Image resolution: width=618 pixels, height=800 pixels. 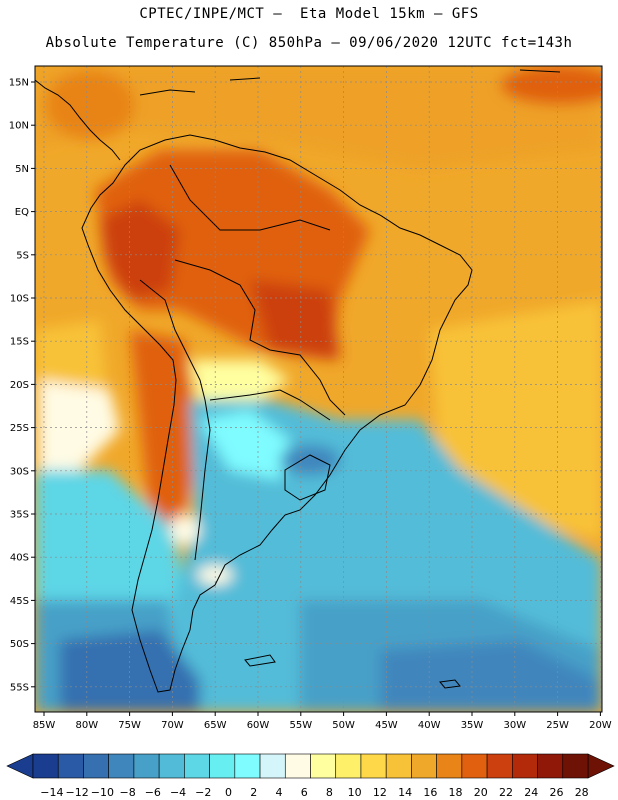 I want to click on lon-label: 30W, so click(x=514, y=725).